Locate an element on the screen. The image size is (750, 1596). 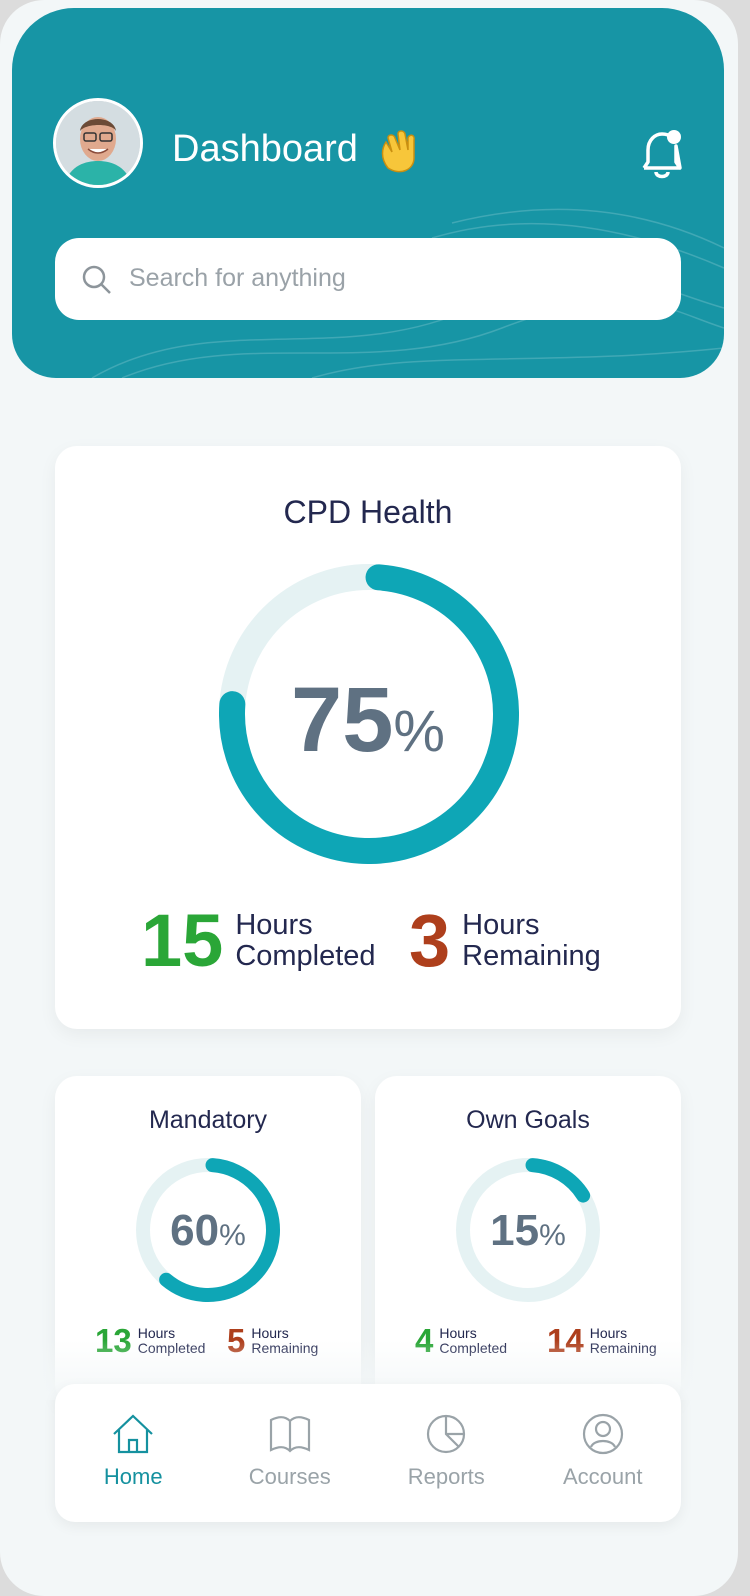
completed-stat: 15 Hours Completed is located at coordinates (258, 940).